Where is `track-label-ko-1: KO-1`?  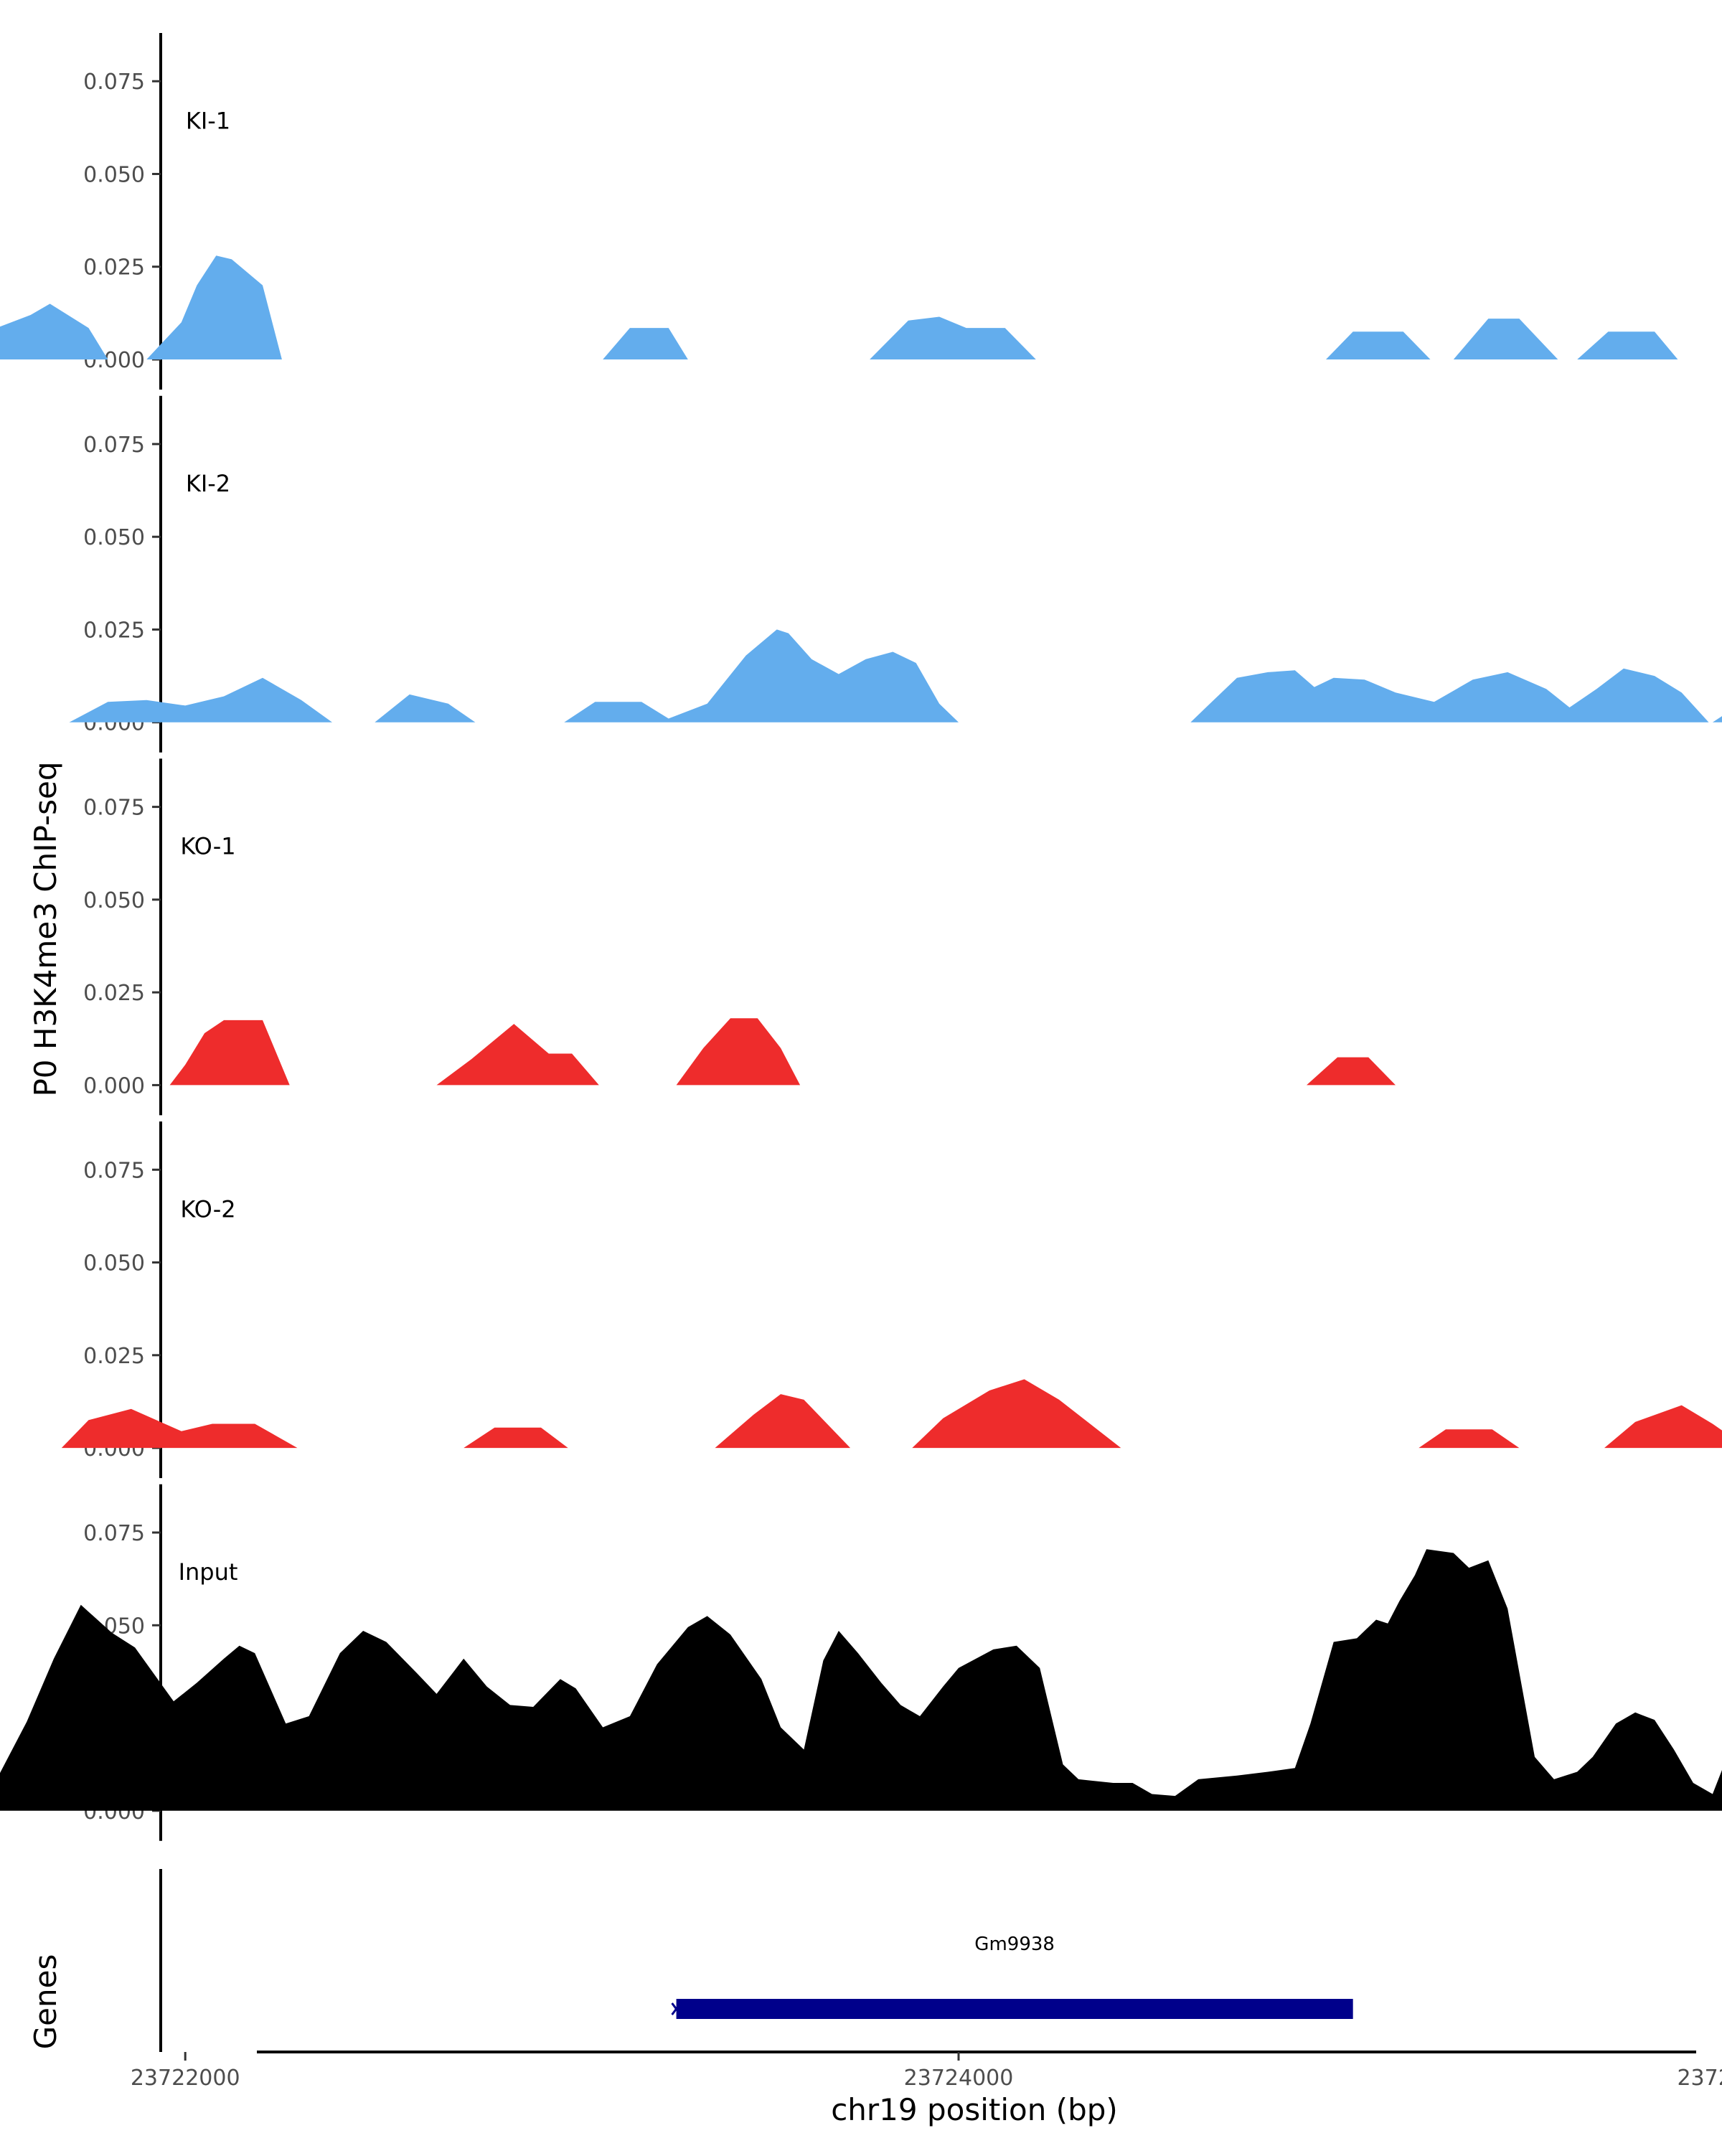 track-label-ko-1: KO-1 is located at coordinates (207, 846).